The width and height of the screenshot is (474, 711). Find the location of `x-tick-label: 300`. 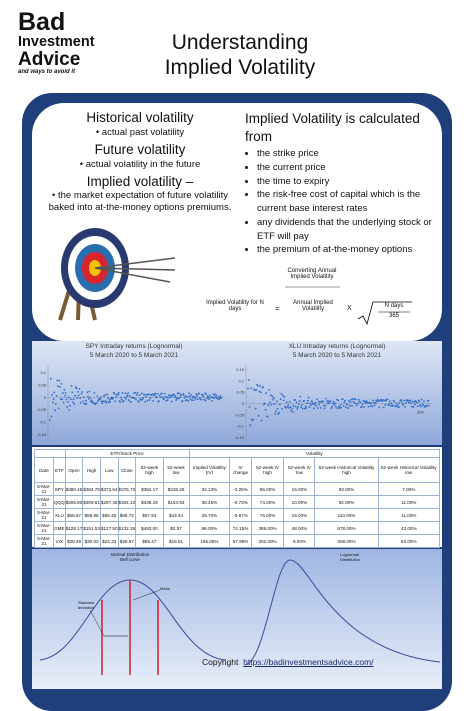

x-tick-label: 300 is located at coordinates (420, 412).